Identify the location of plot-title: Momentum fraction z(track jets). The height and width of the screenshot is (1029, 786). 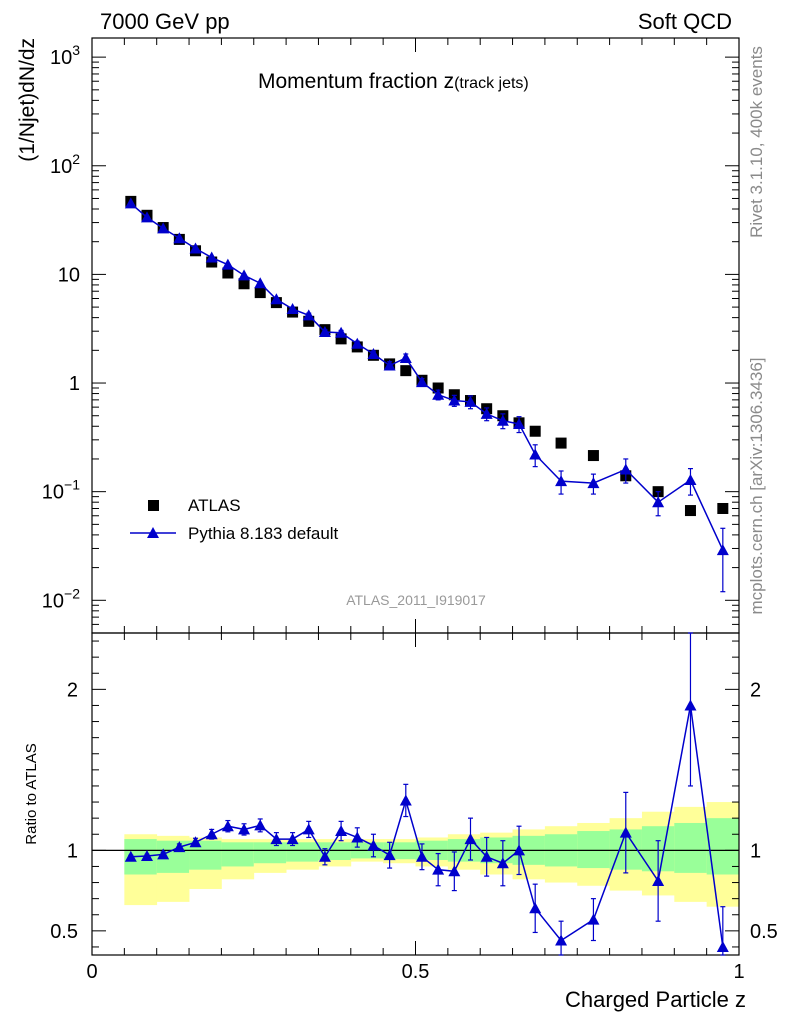
(393, 81).